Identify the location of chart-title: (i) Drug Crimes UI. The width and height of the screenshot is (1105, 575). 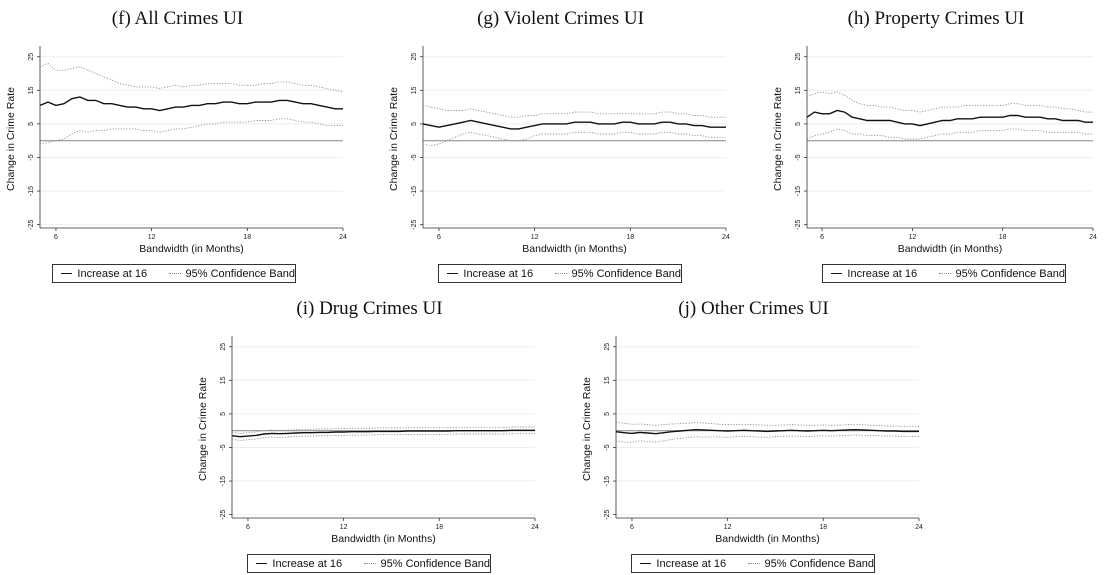
(369, 308).